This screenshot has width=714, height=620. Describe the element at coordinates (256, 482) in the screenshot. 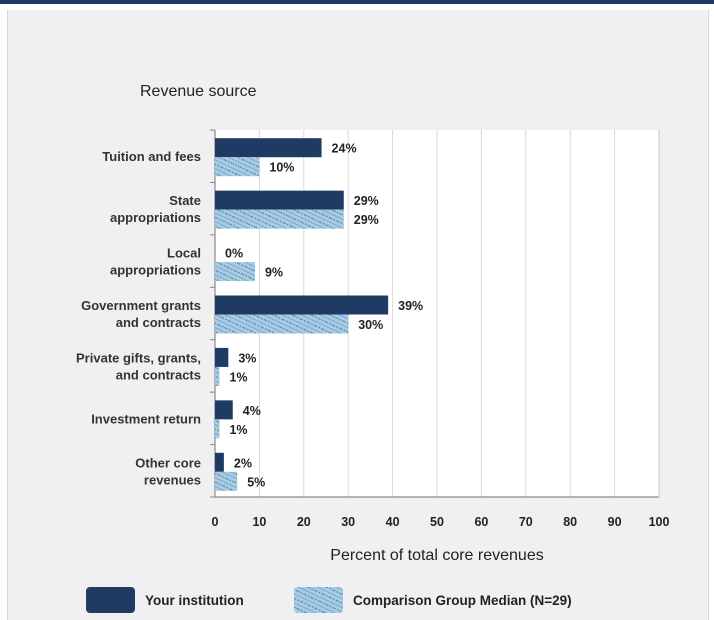

I see `data-label: 5%` at that location.